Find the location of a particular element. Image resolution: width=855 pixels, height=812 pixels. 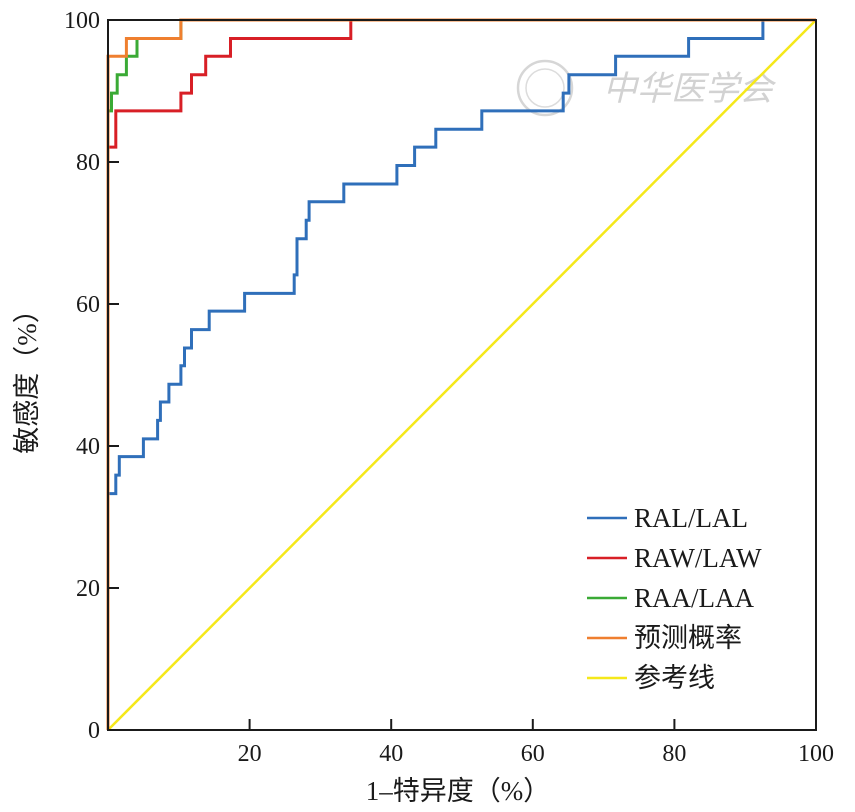

x-tick-label: 60 is located at coordinates (533, 754).